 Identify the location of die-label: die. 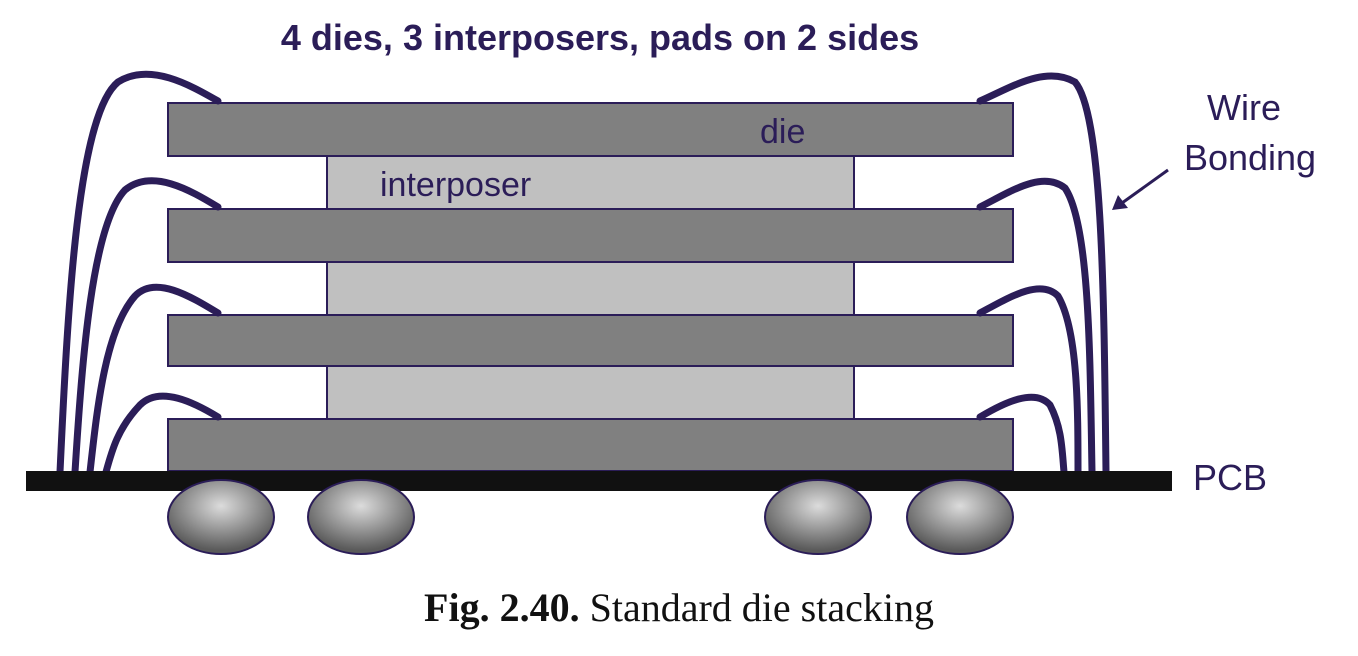
(782, 132).